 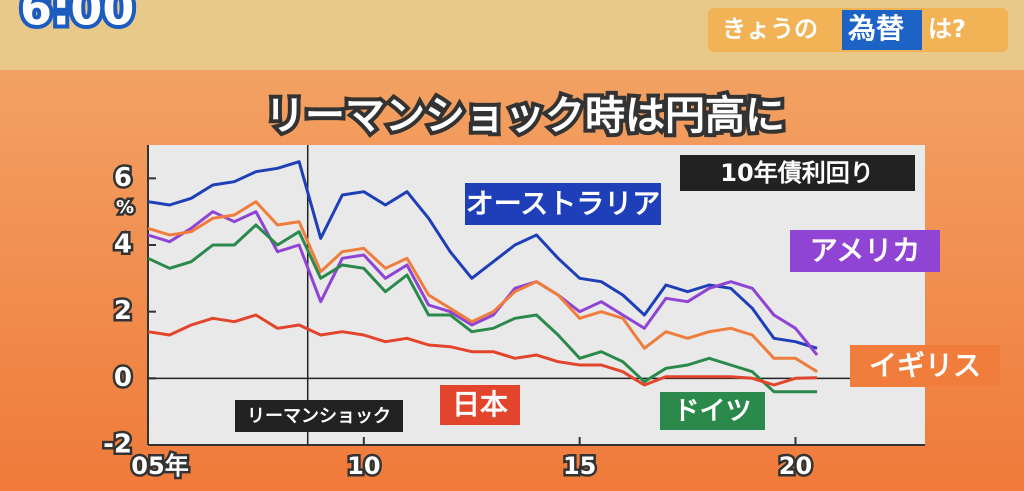 I want to click on x-tick-label: 10, so click(x=363, y=466).